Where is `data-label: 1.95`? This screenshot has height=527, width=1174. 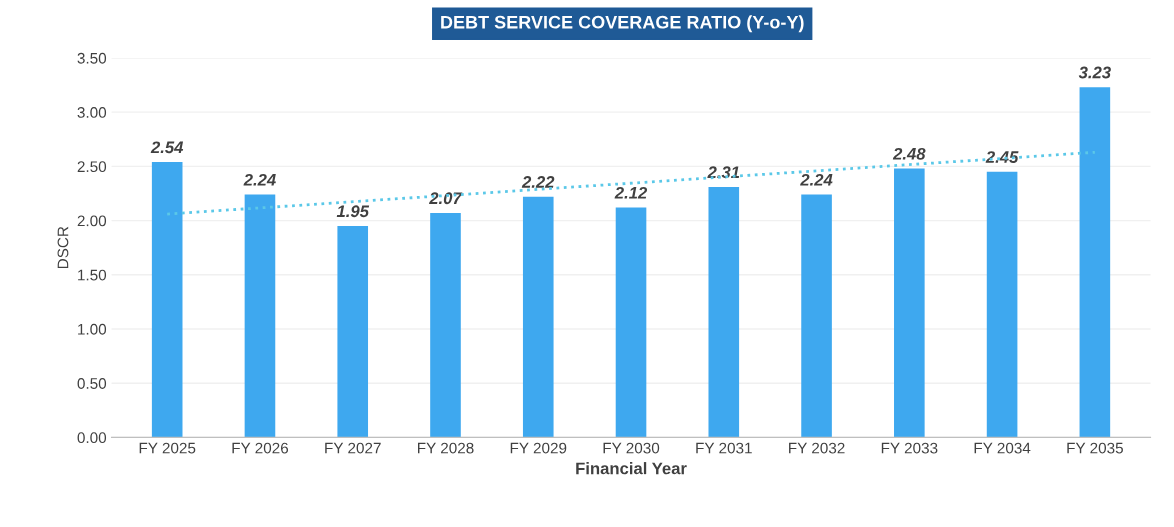
data-label: 1.95 is located at coordinates (353, 211).